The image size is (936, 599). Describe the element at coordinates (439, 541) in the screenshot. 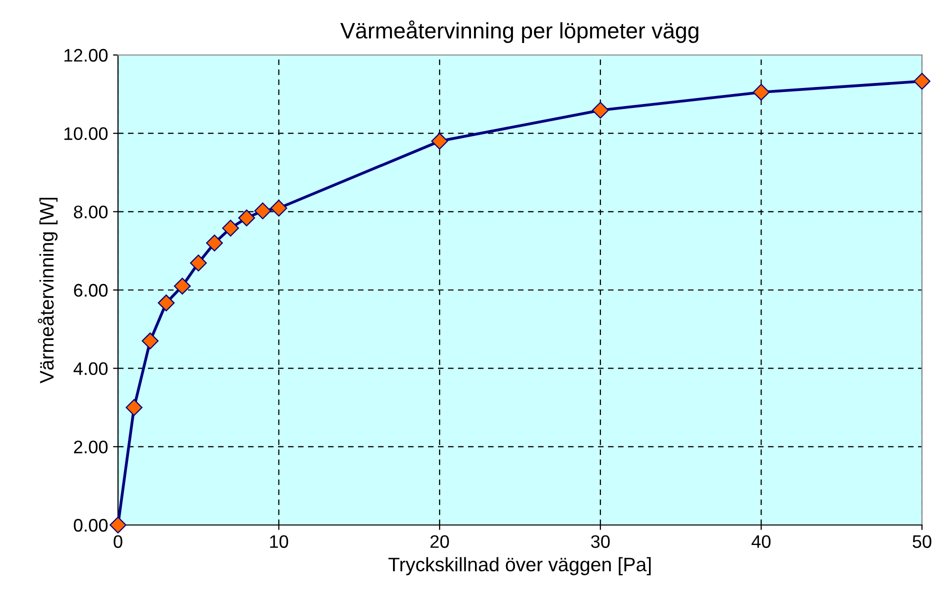

I see `x-tick-label: 20` at that location.